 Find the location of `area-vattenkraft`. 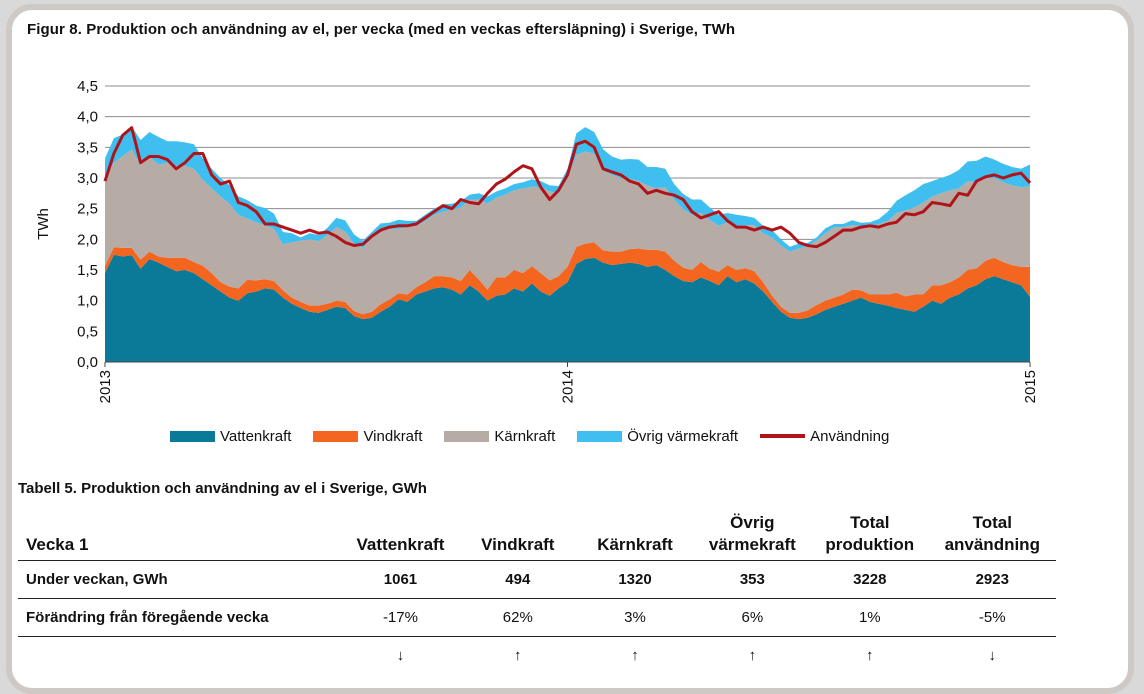

area-vattenkraft is located at coordinates (567, 308).